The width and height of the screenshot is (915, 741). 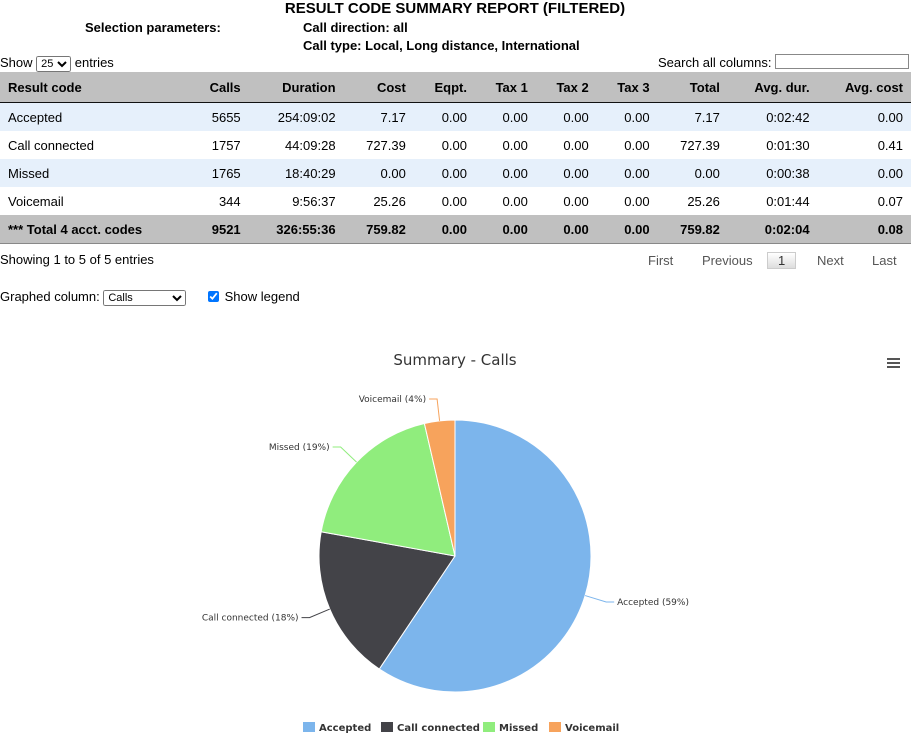 What do you see at coordinates (229, 201) in the screenshot?
I see `table-cell: 344` at bounding box center [229, 201].